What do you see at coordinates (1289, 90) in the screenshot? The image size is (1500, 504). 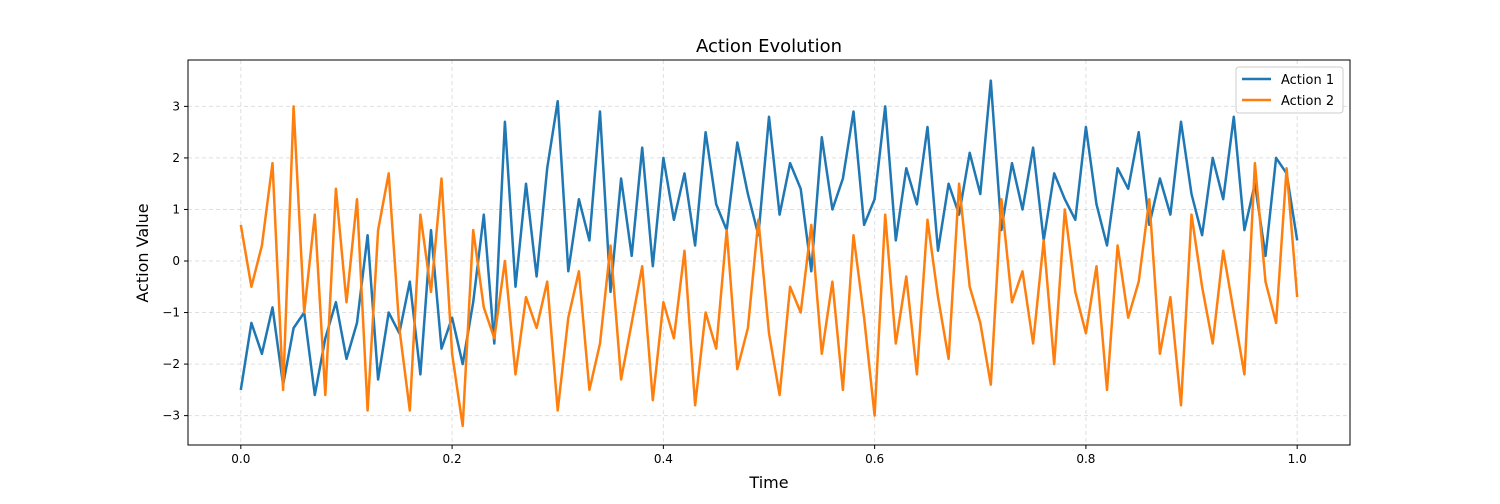 I see `legend: Action 1 Action 2` at bounding box center [1289, 90].